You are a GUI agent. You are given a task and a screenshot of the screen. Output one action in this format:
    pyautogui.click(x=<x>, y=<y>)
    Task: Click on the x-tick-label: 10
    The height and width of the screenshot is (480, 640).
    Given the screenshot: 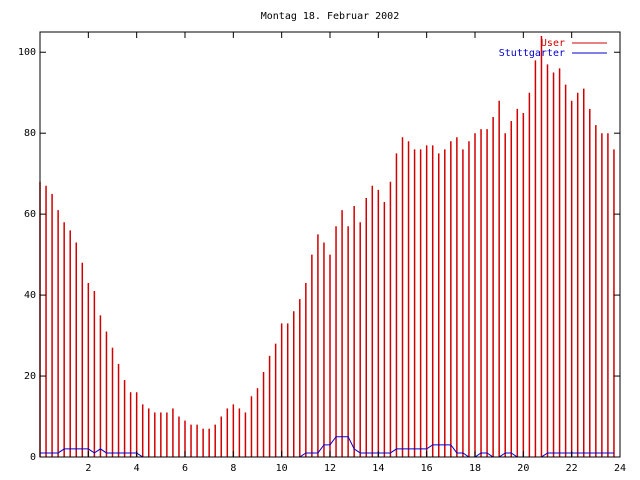 What is the action you would take?
    pyautogui.click(x=282, y=468)
    